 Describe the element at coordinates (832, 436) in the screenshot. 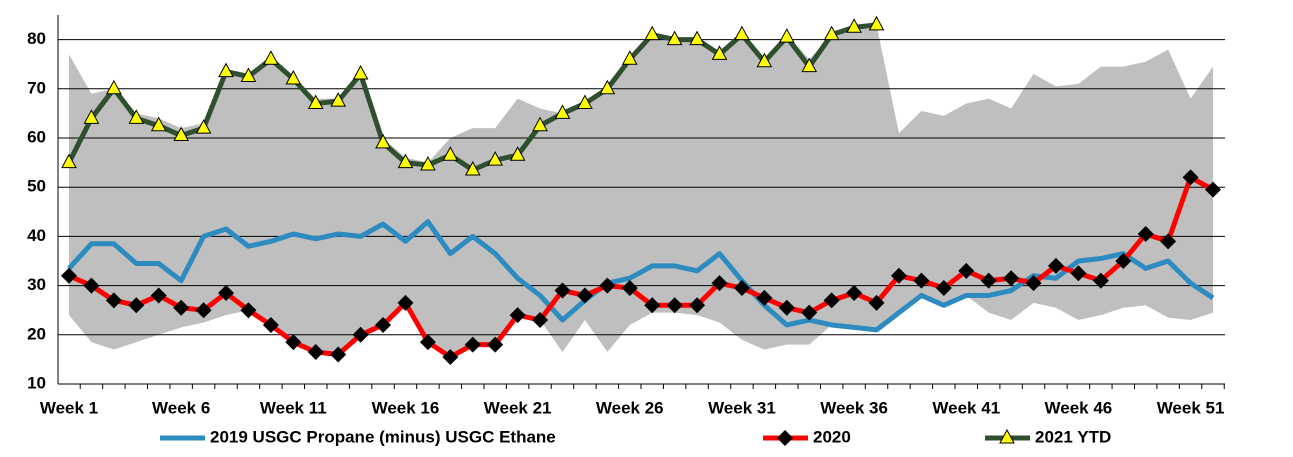

I see `legend-label: 2020` at that location.